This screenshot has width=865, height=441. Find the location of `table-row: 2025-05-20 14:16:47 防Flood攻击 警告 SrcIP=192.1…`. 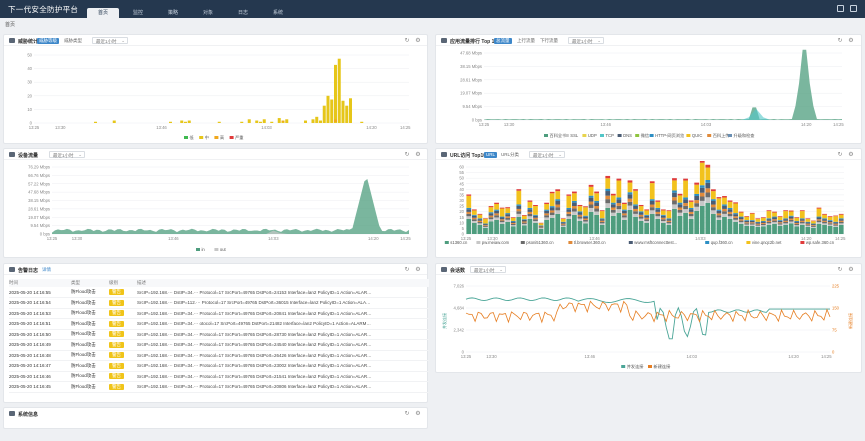

table-row: 2025-05-20 14:16:47 防Flood攻击 警告 SrcIP=192.1… is located at coordinates (219, 366).